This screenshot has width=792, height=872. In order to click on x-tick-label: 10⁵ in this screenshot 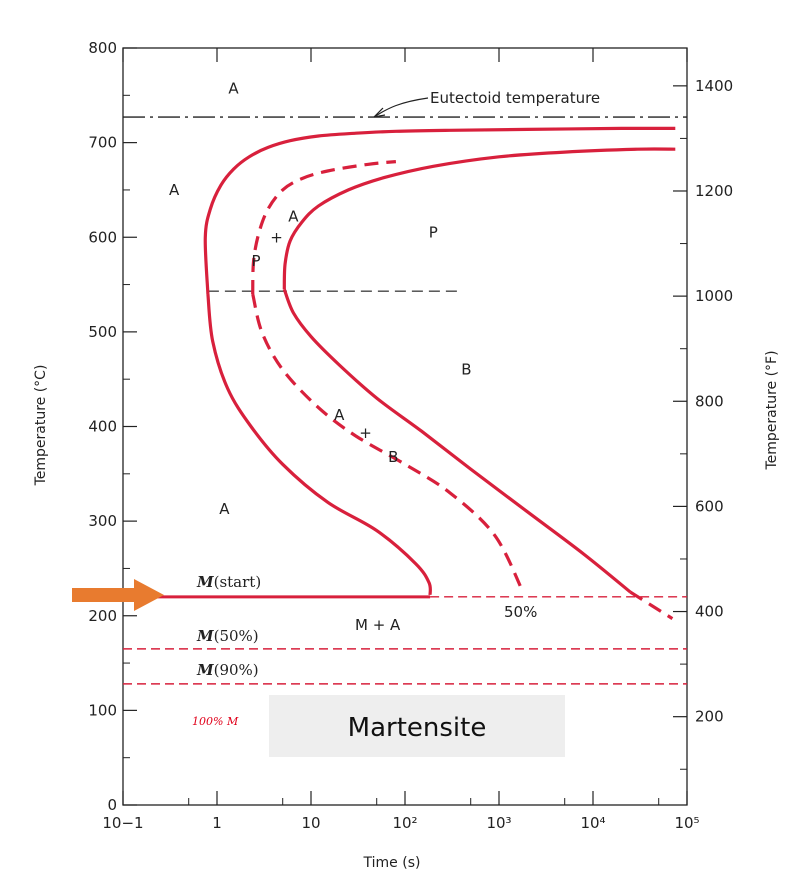, I will do `click(686, 823)`.